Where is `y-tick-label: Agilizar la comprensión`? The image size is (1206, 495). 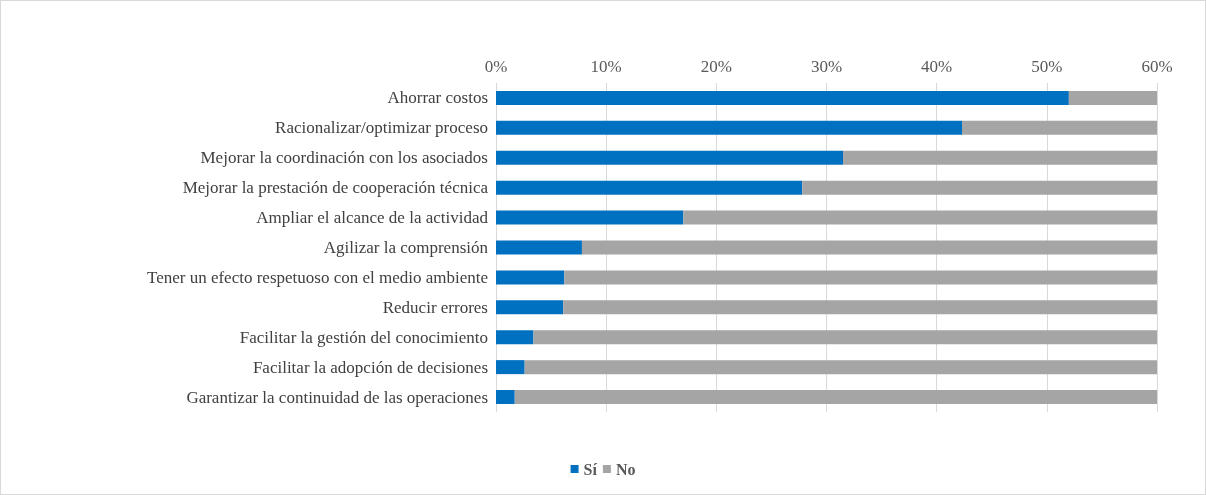
y-tick-label: Agilizar la comprensión is located at coordinates (406, 247).